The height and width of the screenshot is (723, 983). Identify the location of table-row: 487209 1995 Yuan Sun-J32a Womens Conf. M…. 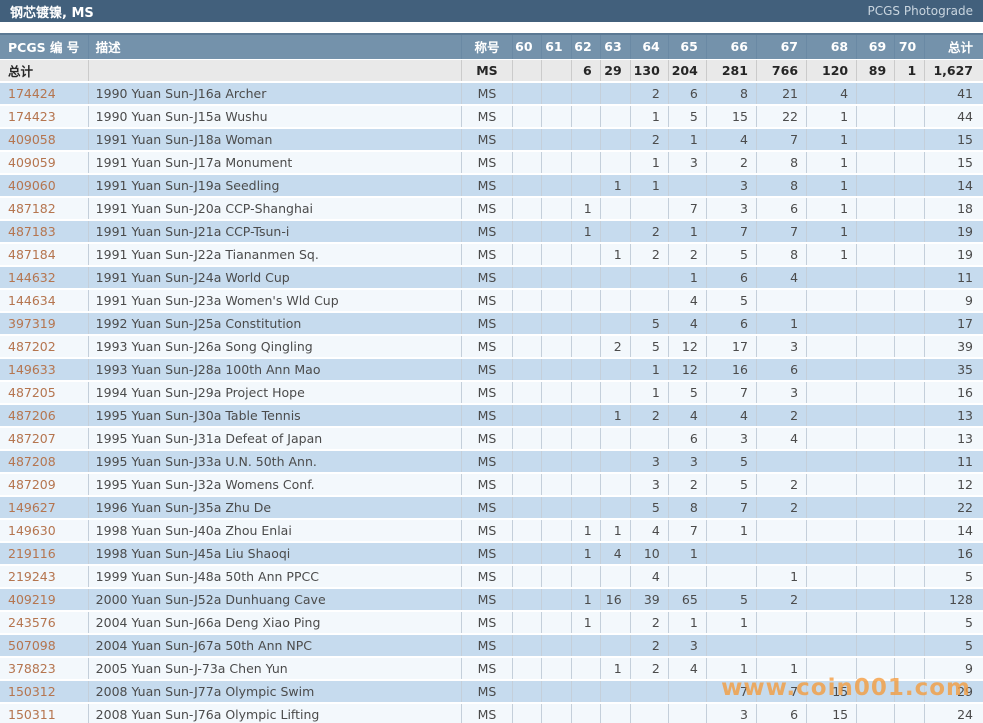
(491, 485).